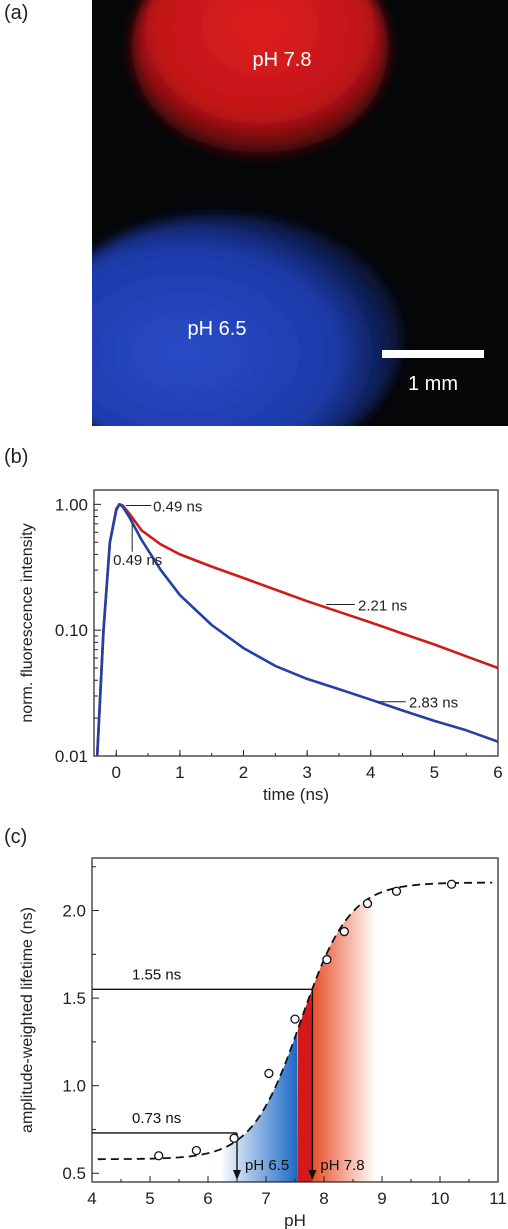  I want to click on x-tick-label: 7, so click(265, 1198).